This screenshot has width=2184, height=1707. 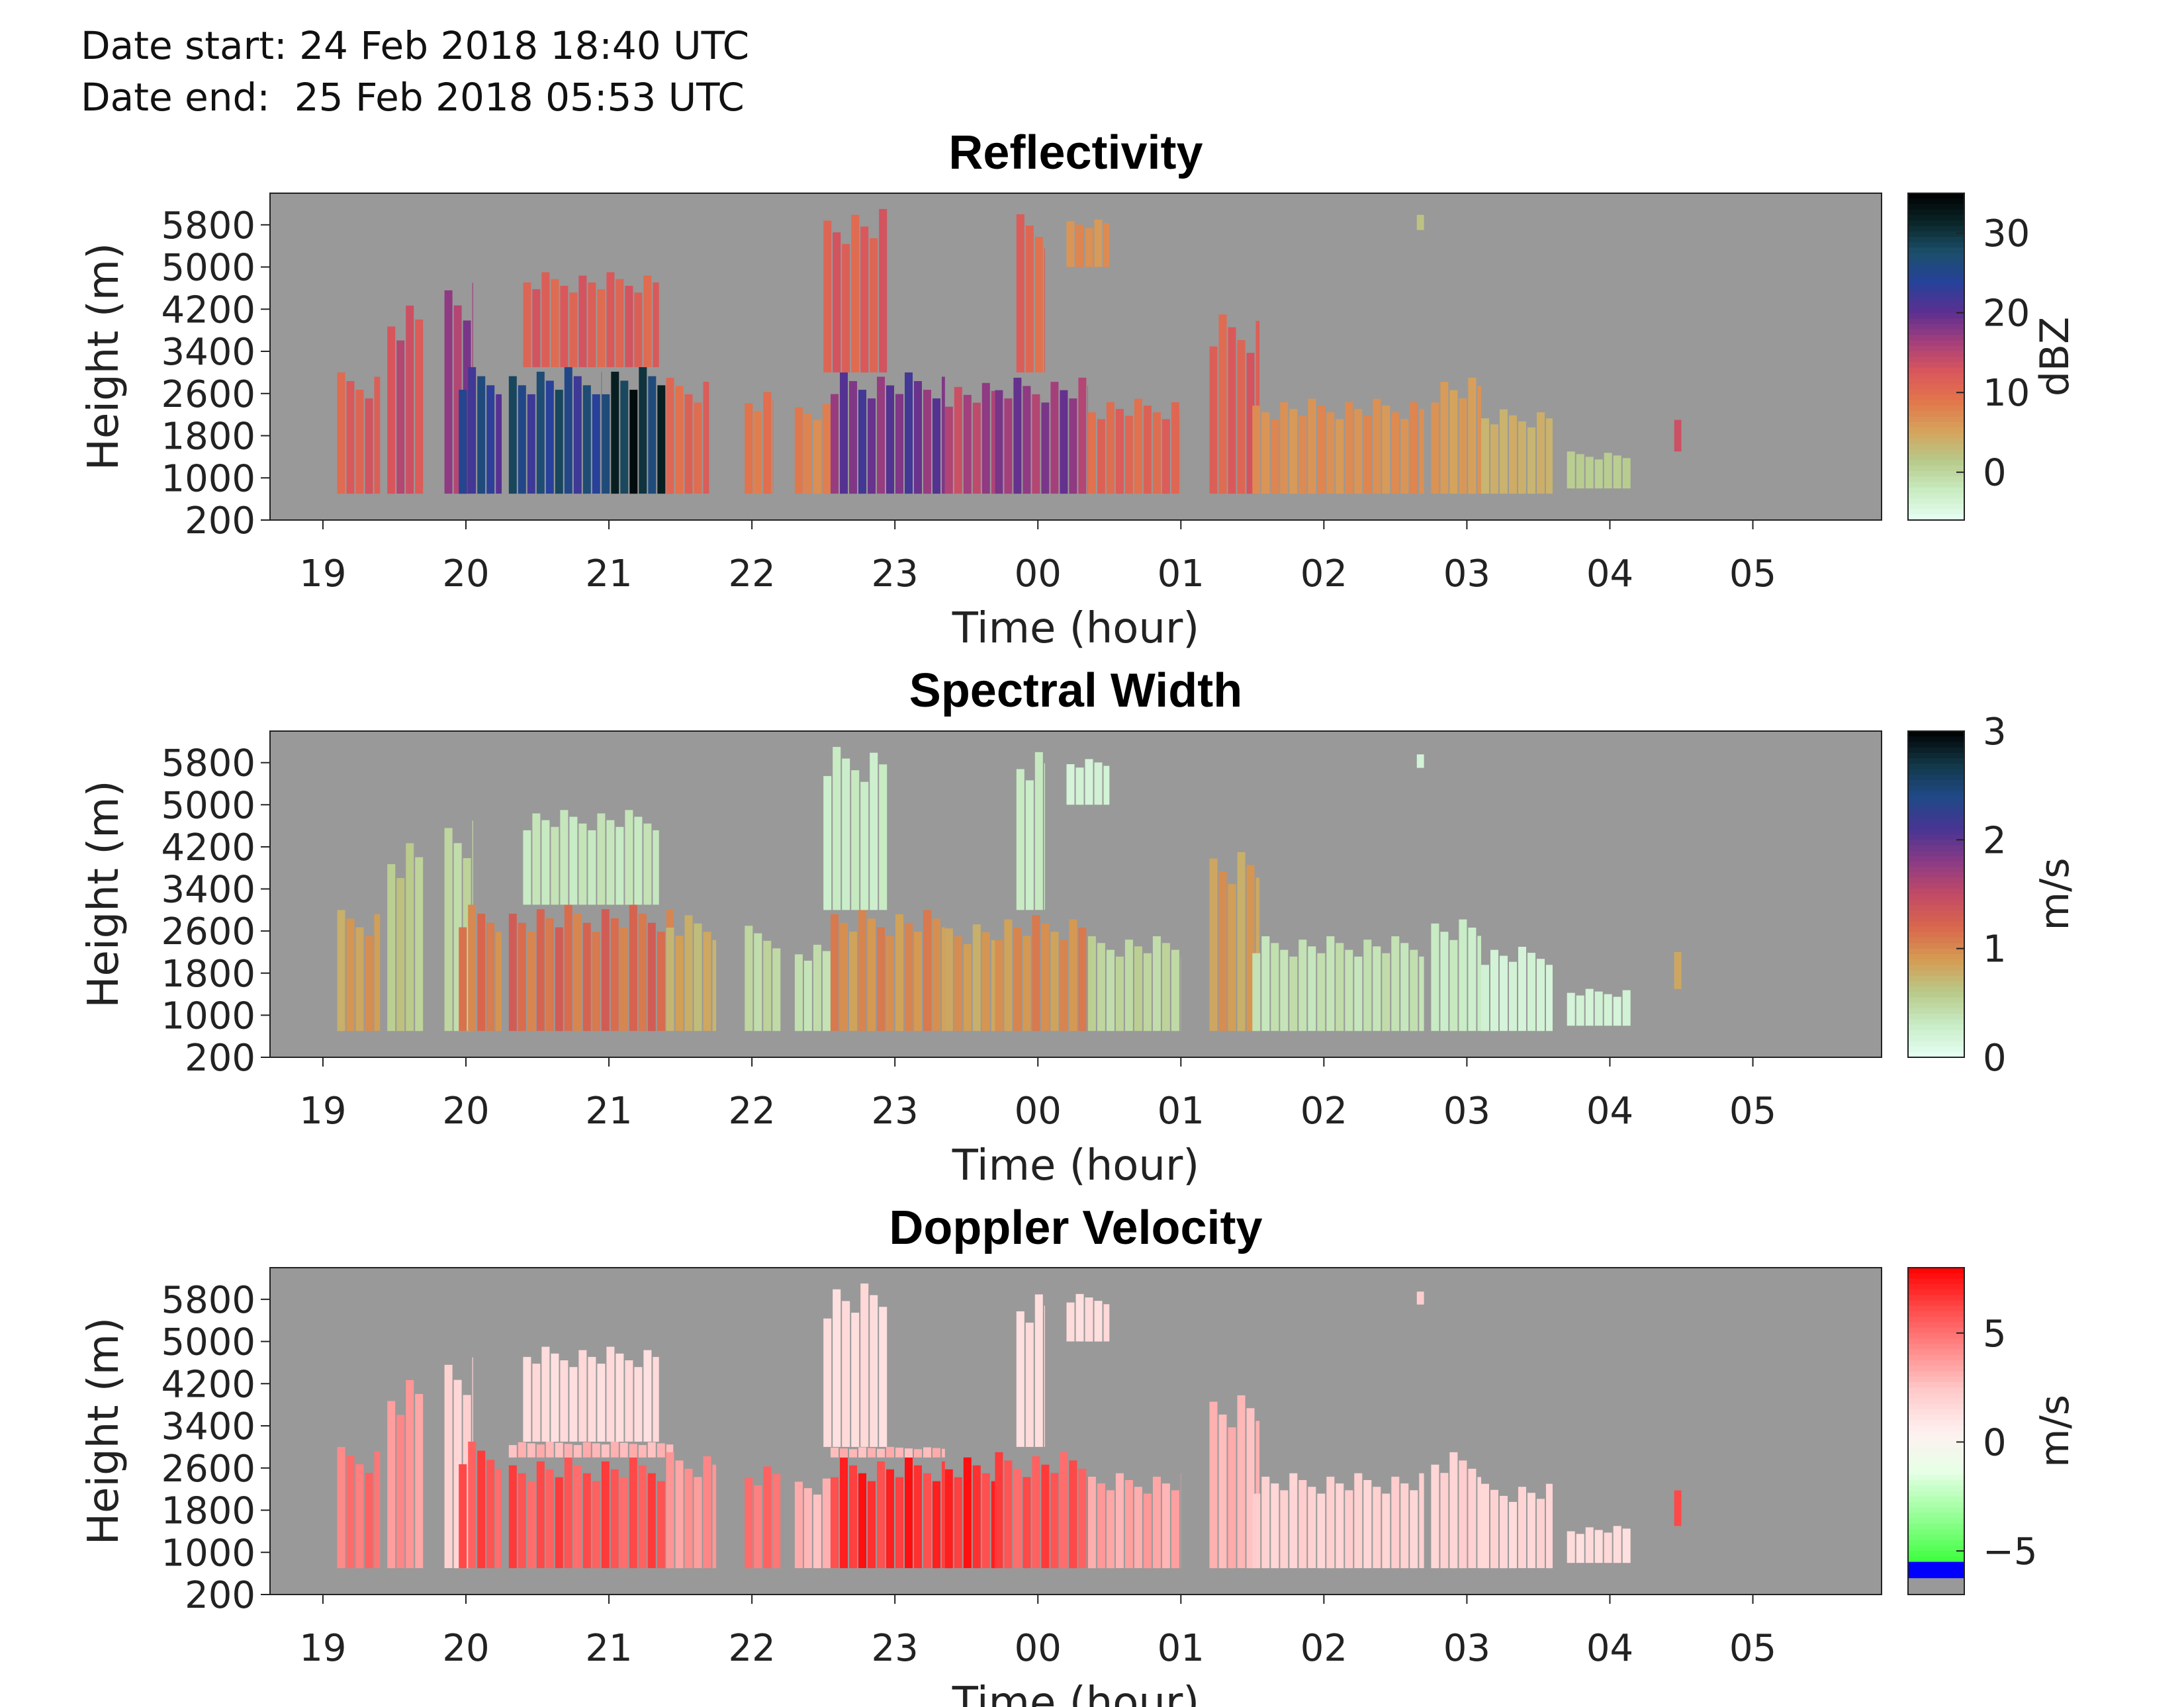 I want to click on y-tick-label: 1800, so click(x=208, y=437).